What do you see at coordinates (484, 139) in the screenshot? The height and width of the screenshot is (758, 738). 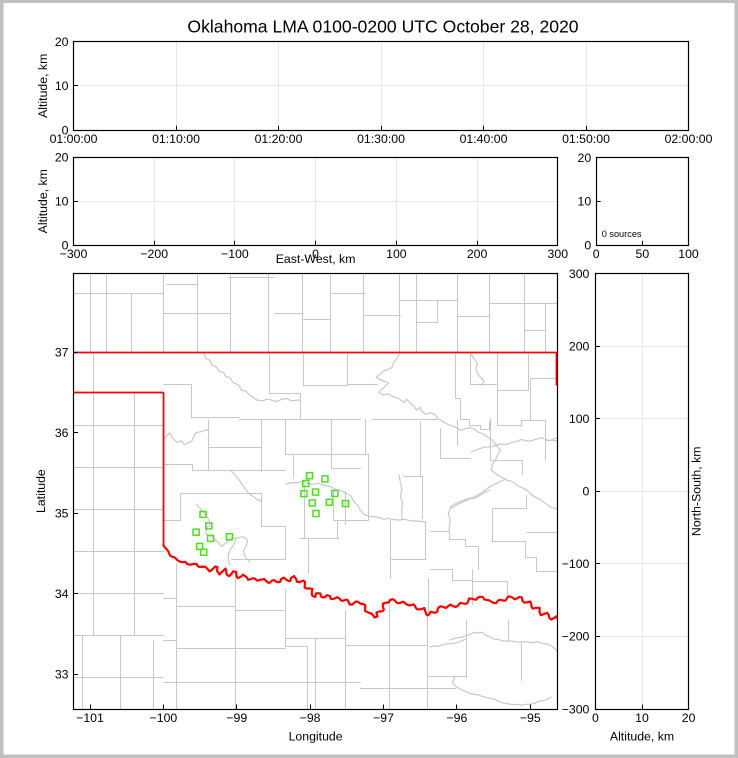 I see `svg-text: 01:40:00` at bounding box center [484, 139].